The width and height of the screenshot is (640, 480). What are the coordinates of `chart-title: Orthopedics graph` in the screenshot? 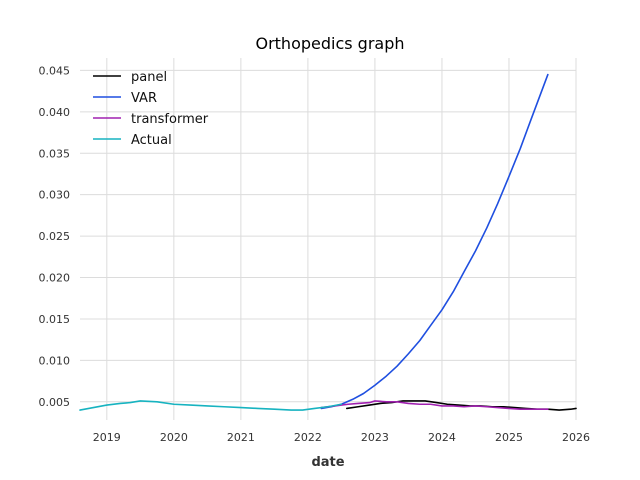 It's located at (329, 43).